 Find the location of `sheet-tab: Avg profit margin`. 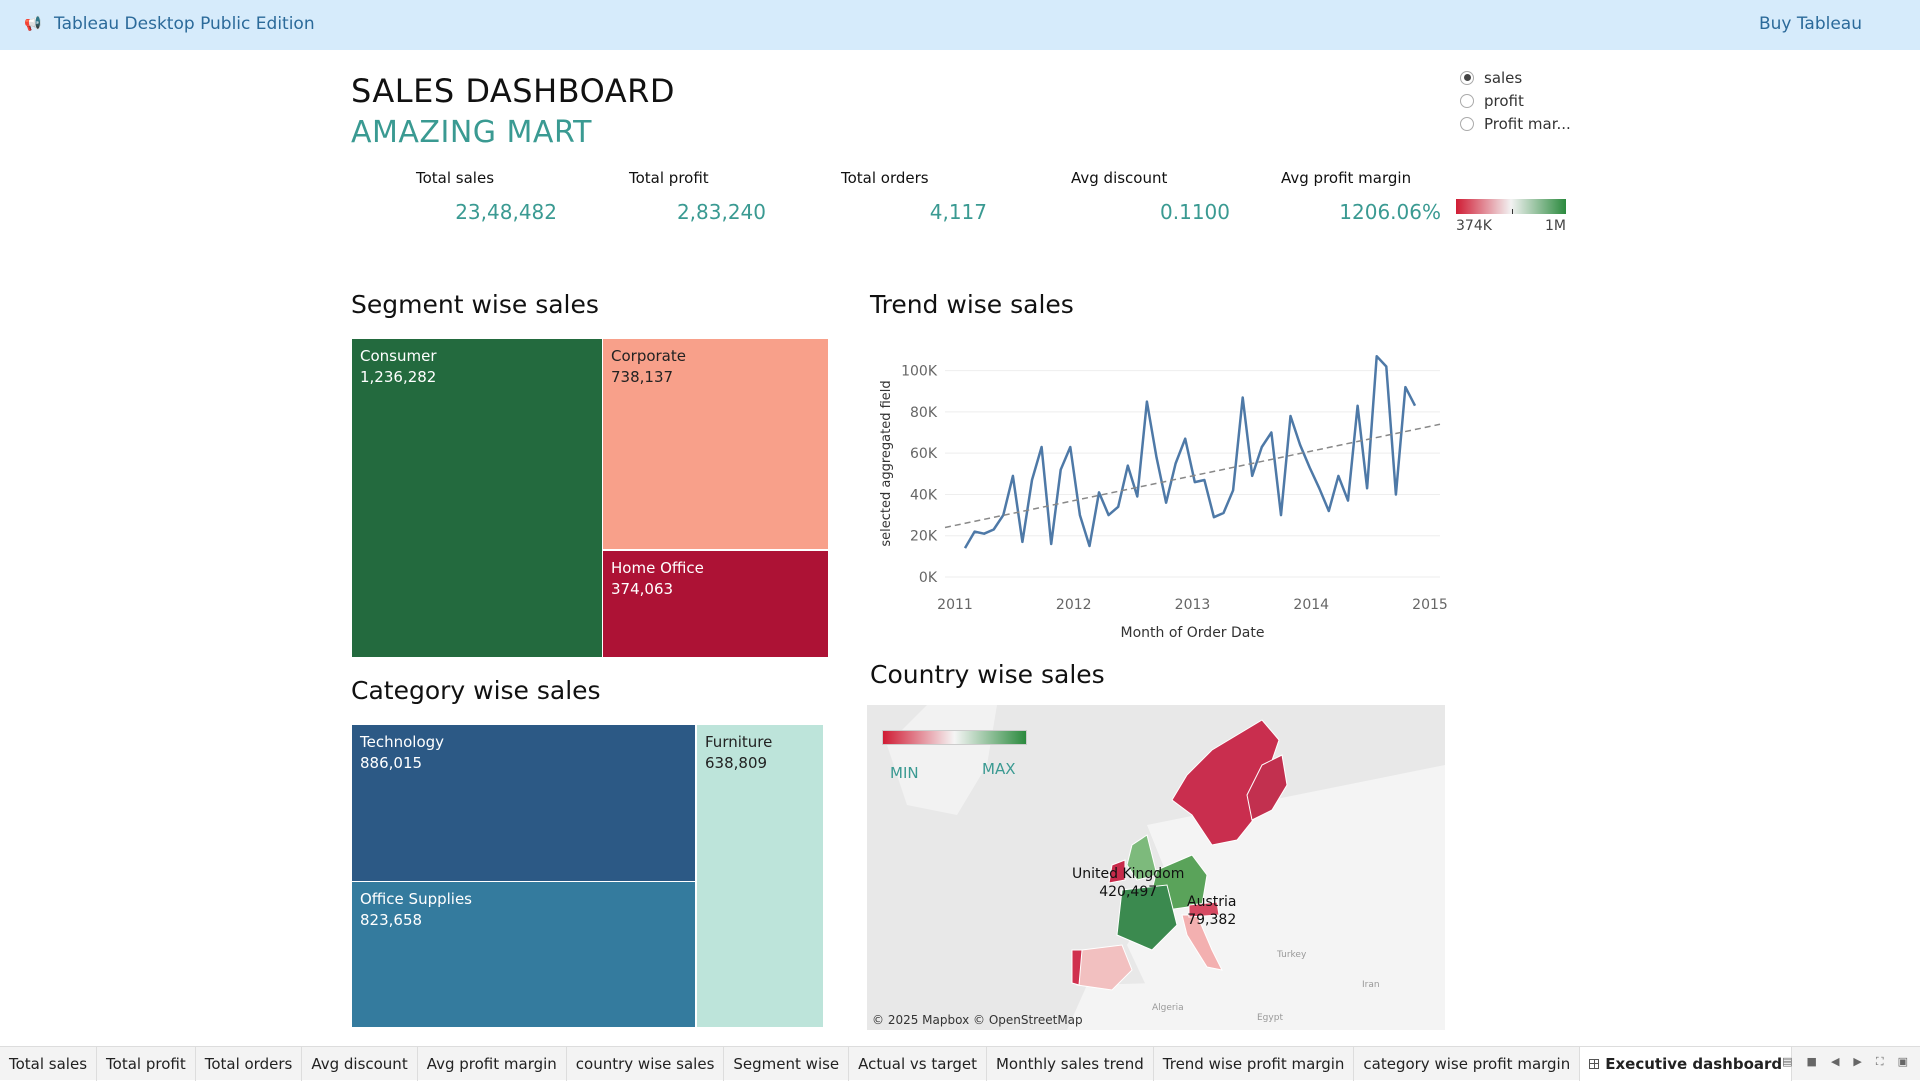

sheet-tab: Avg profit margin is located at coordinates (492, 1063).